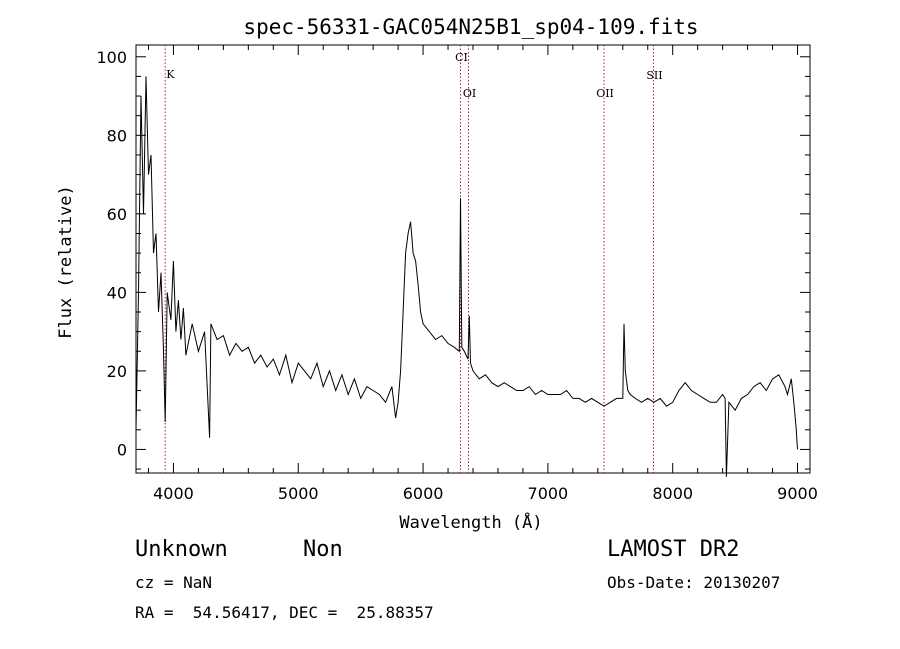 Image resolution: width=900 pixels, height=649 pixels. Describe the element at coordinates (672, 493) in the screenshot. I see `x-tick-label: 8000` at that location.